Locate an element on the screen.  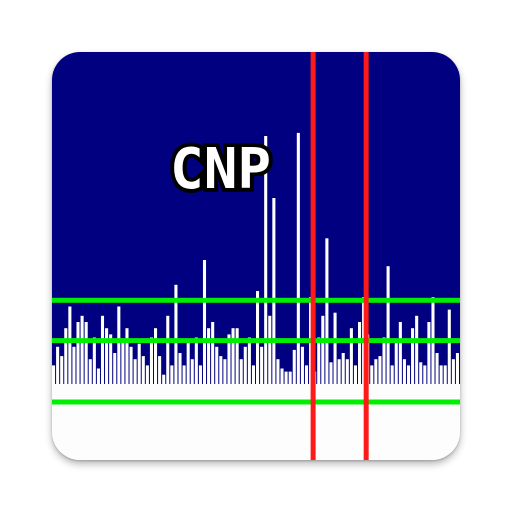
title-group: CNP CNP is located at coordinates (220, 169).